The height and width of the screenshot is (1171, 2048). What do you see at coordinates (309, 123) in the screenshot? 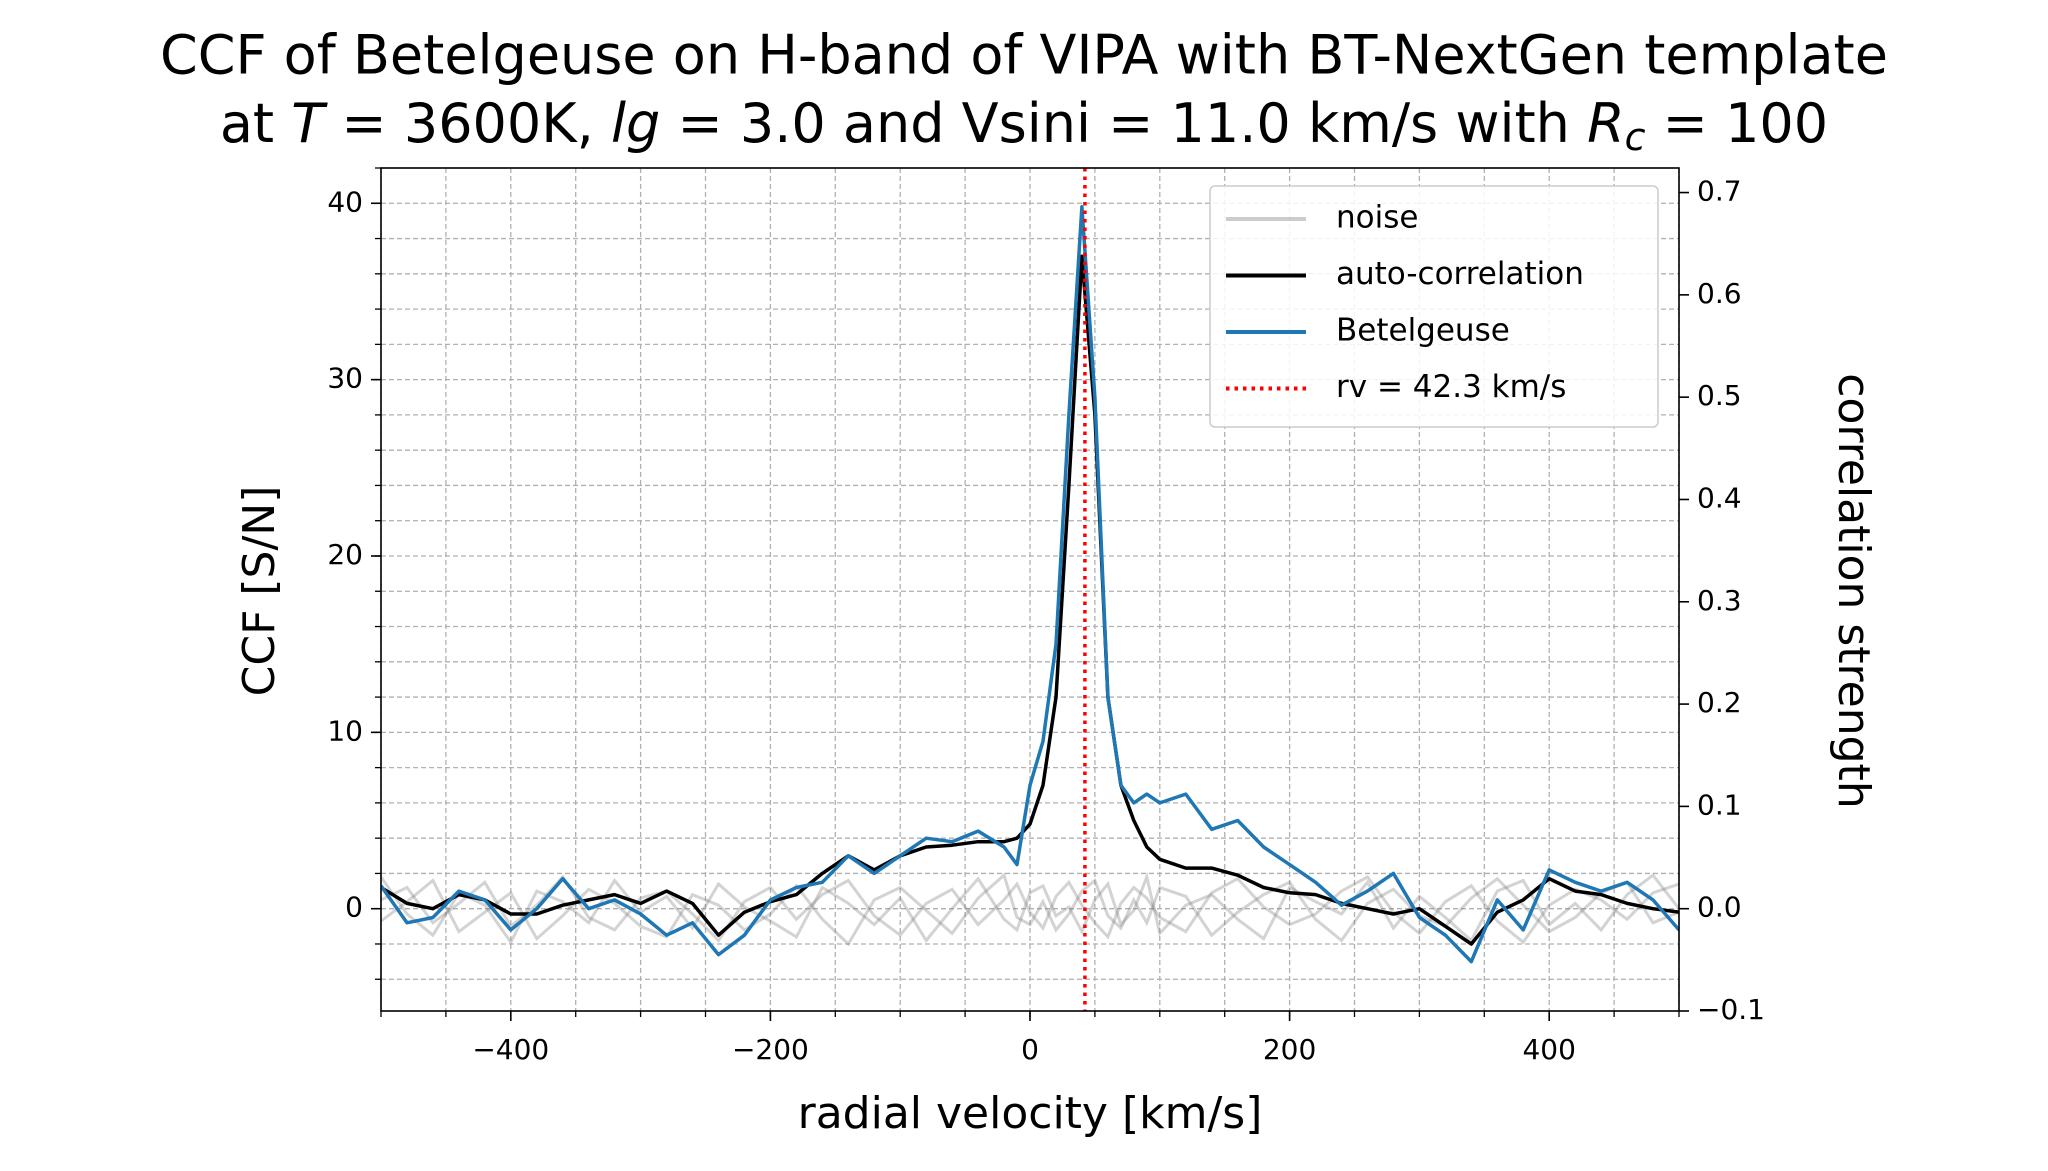
I see `title-segment: T` at bounding box center [309, 123].